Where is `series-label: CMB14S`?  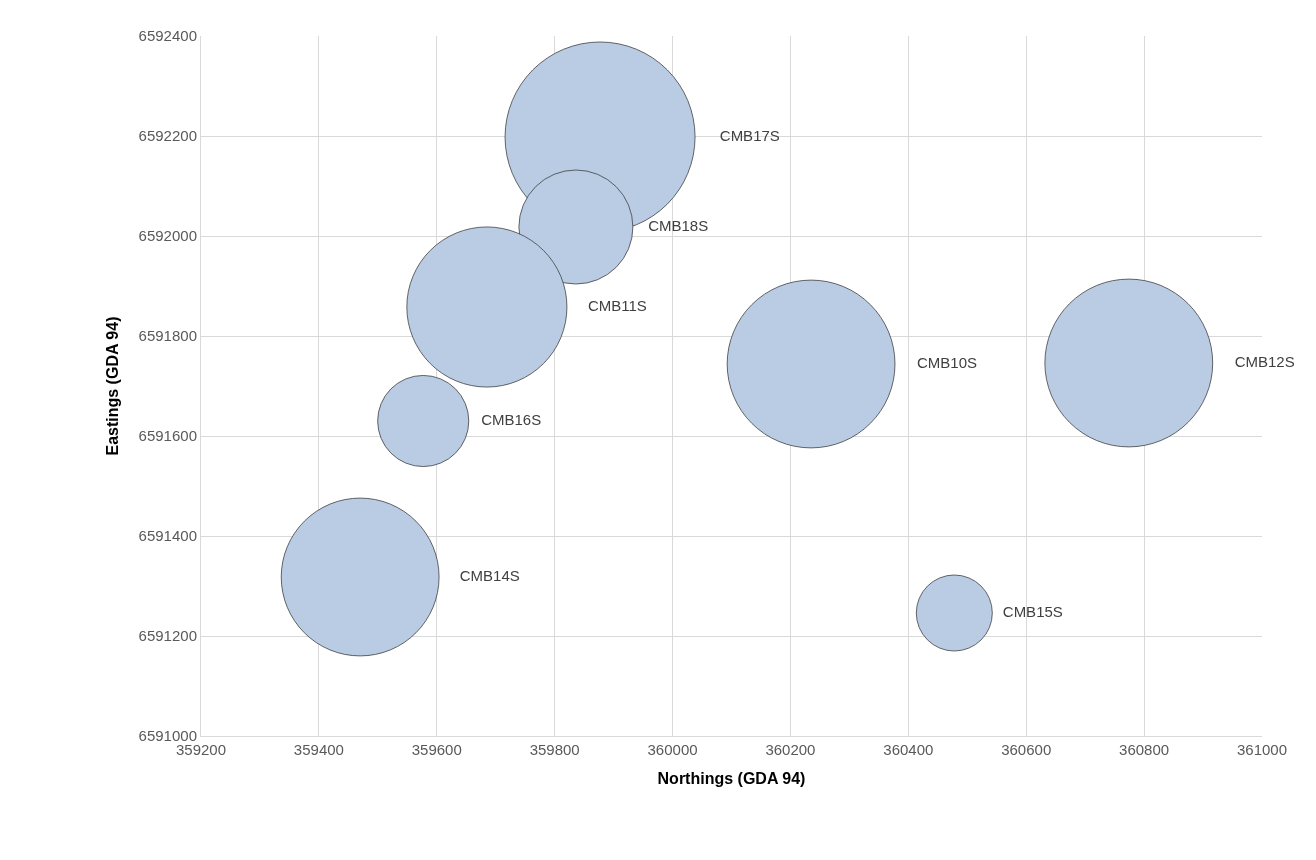 series-label: CMB14S is located at coordinates (489, 575).